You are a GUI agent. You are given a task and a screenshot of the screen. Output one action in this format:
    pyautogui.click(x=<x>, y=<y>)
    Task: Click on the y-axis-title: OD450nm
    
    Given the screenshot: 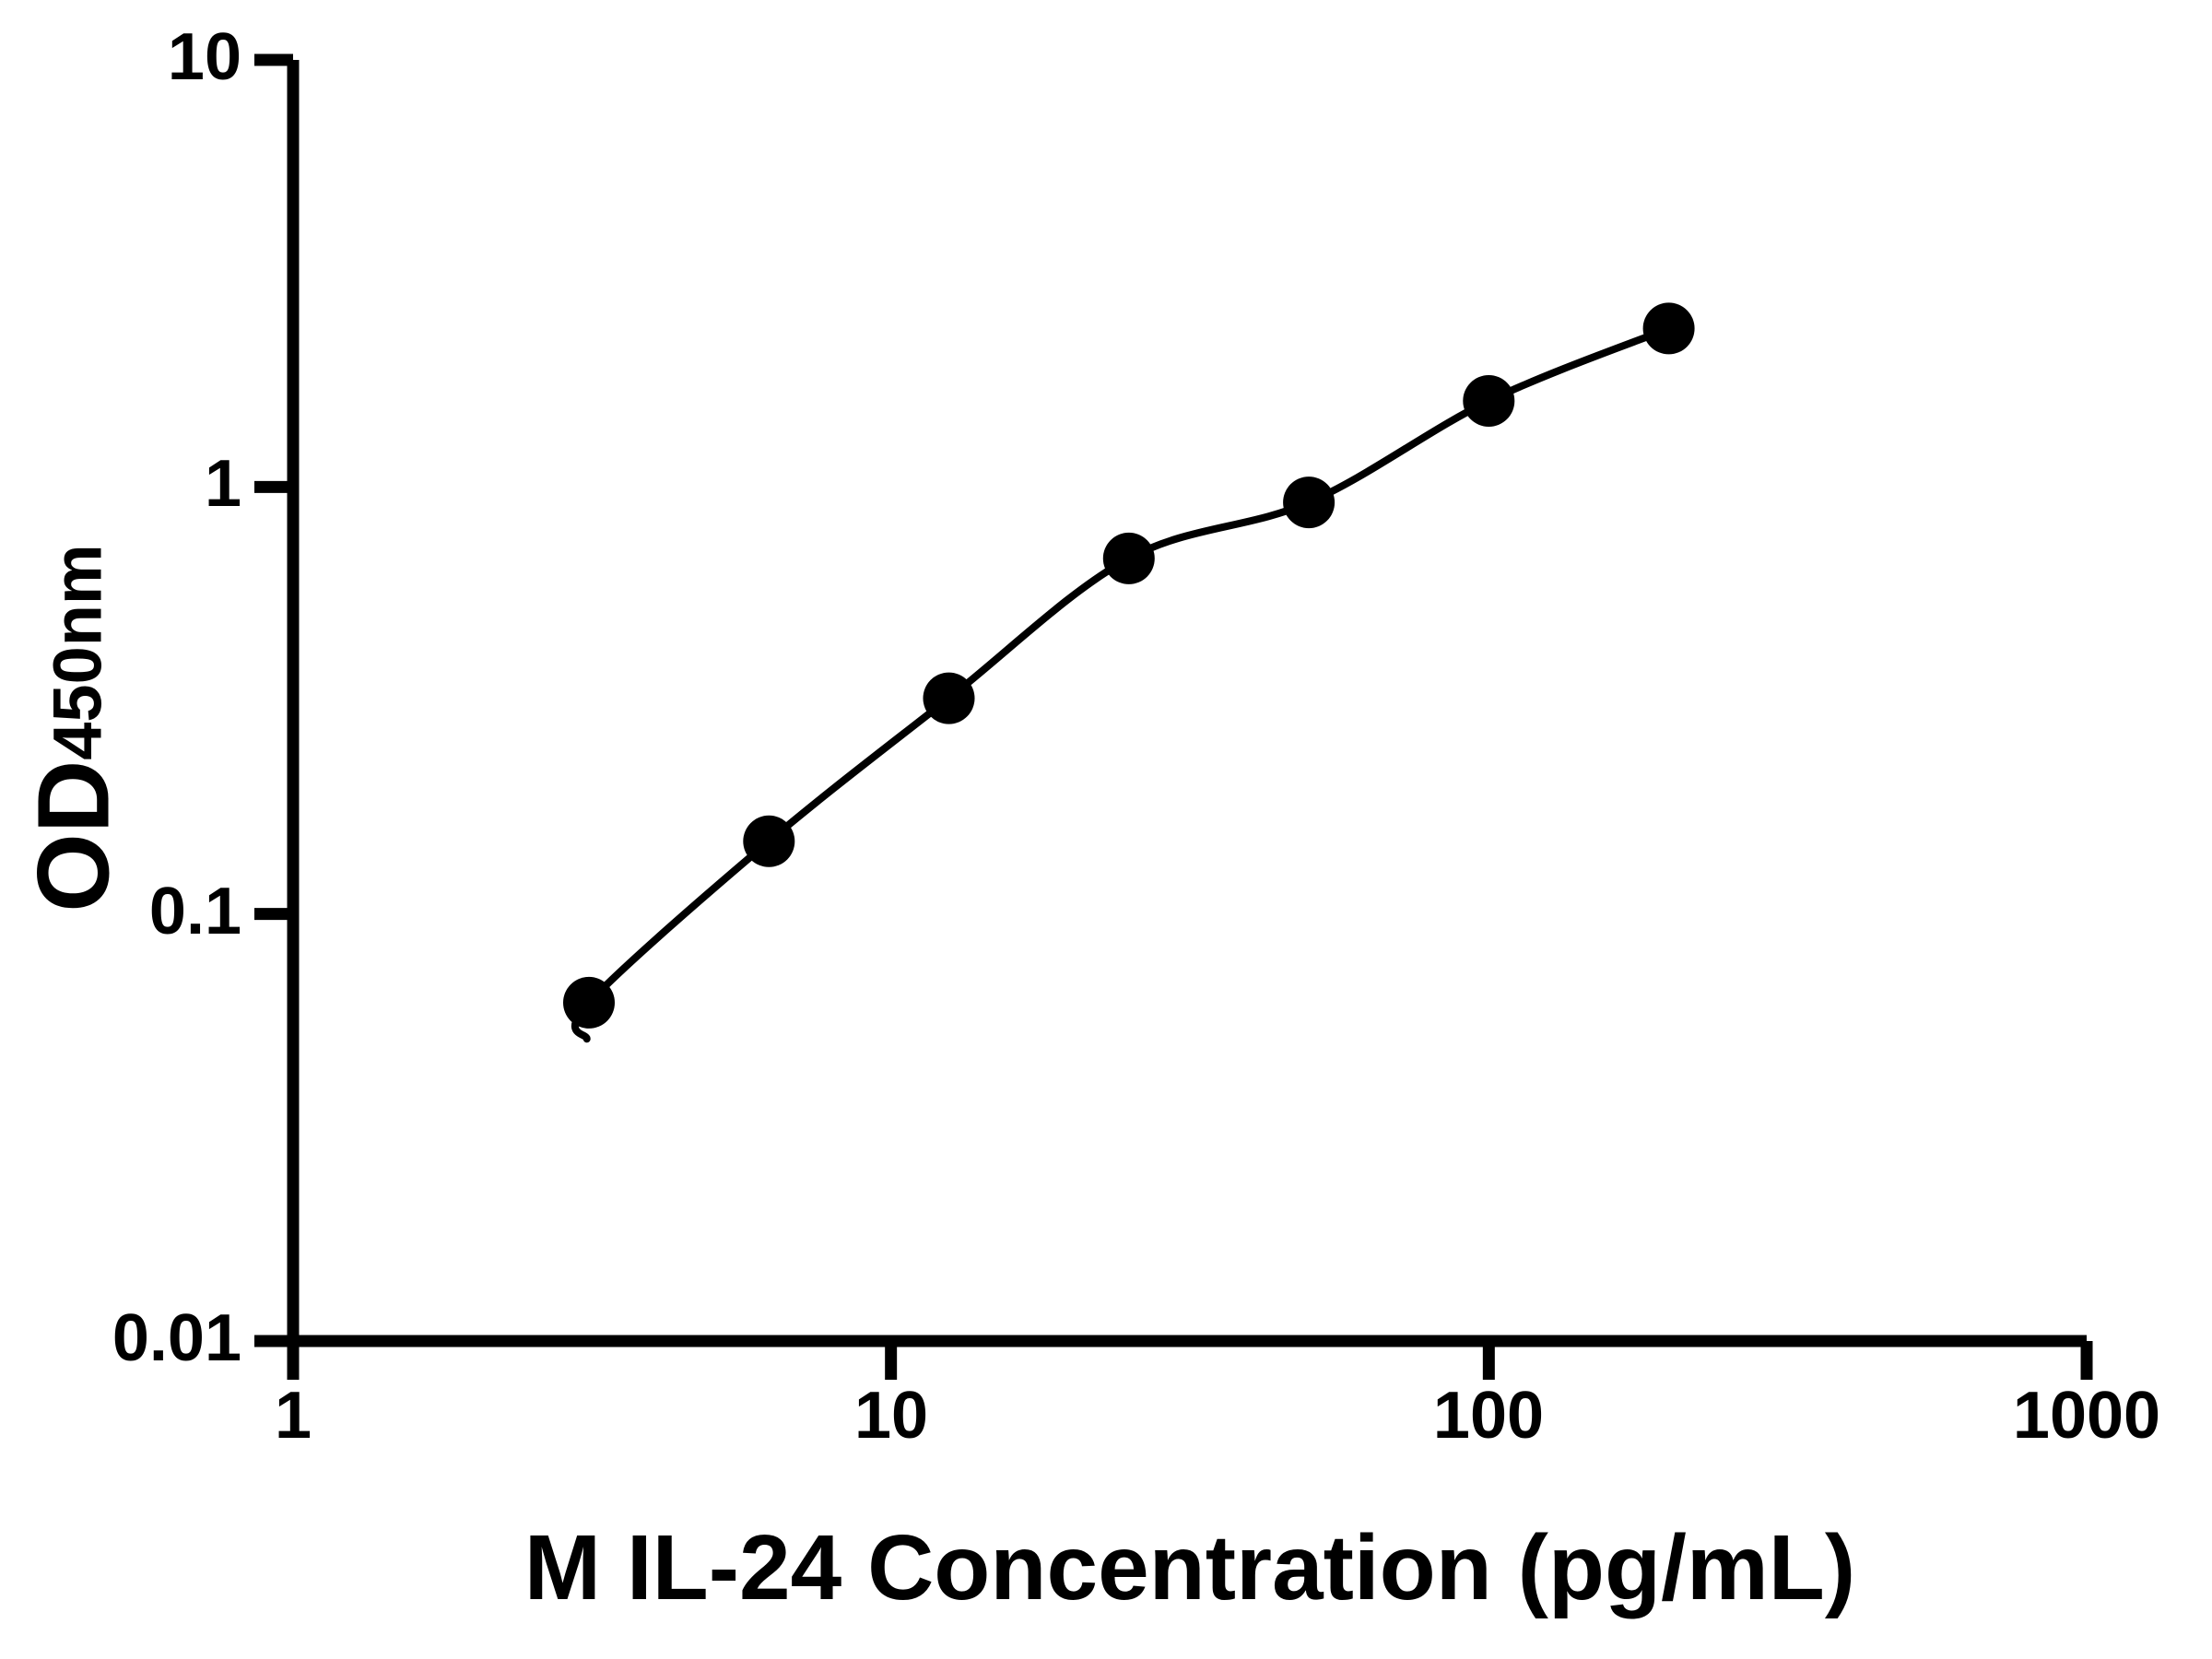 What is the action you would take?
    pyautogui.click(x=74, y=728)
    